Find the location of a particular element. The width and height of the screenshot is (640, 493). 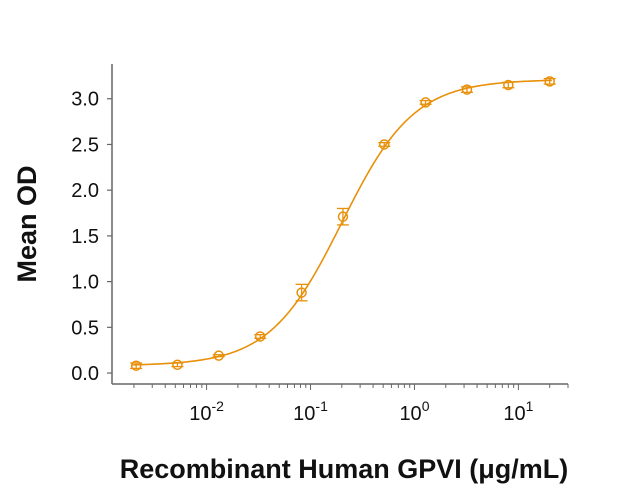

y-tick-label: 0.0 is located at coordinates (85, 374).